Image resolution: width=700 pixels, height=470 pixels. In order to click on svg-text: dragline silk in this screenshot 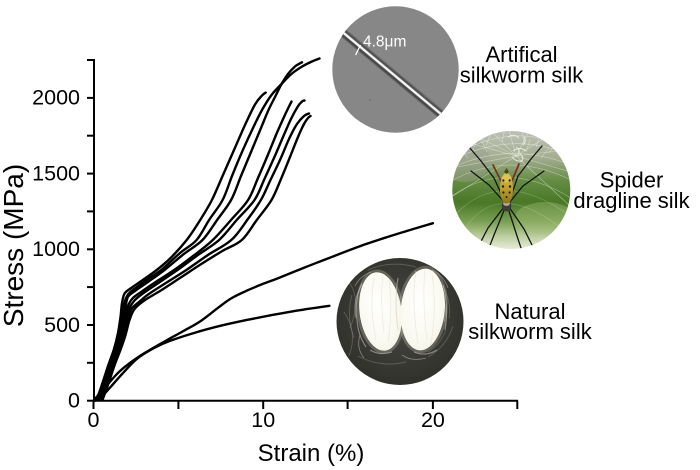, I will do `click(631, 200)`.